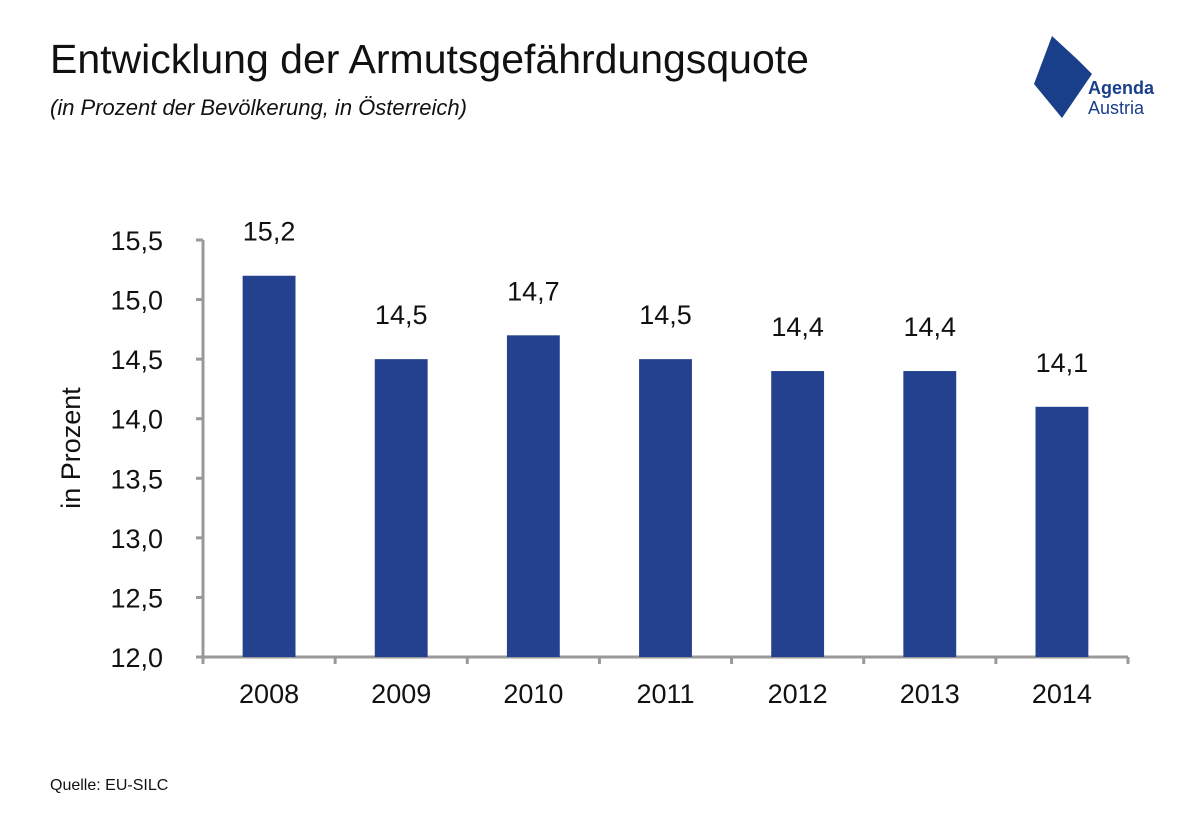 The height and width of the screenshot is (822, 1200). I want to click on y-tick-label: 14,5, so click(136, 360).